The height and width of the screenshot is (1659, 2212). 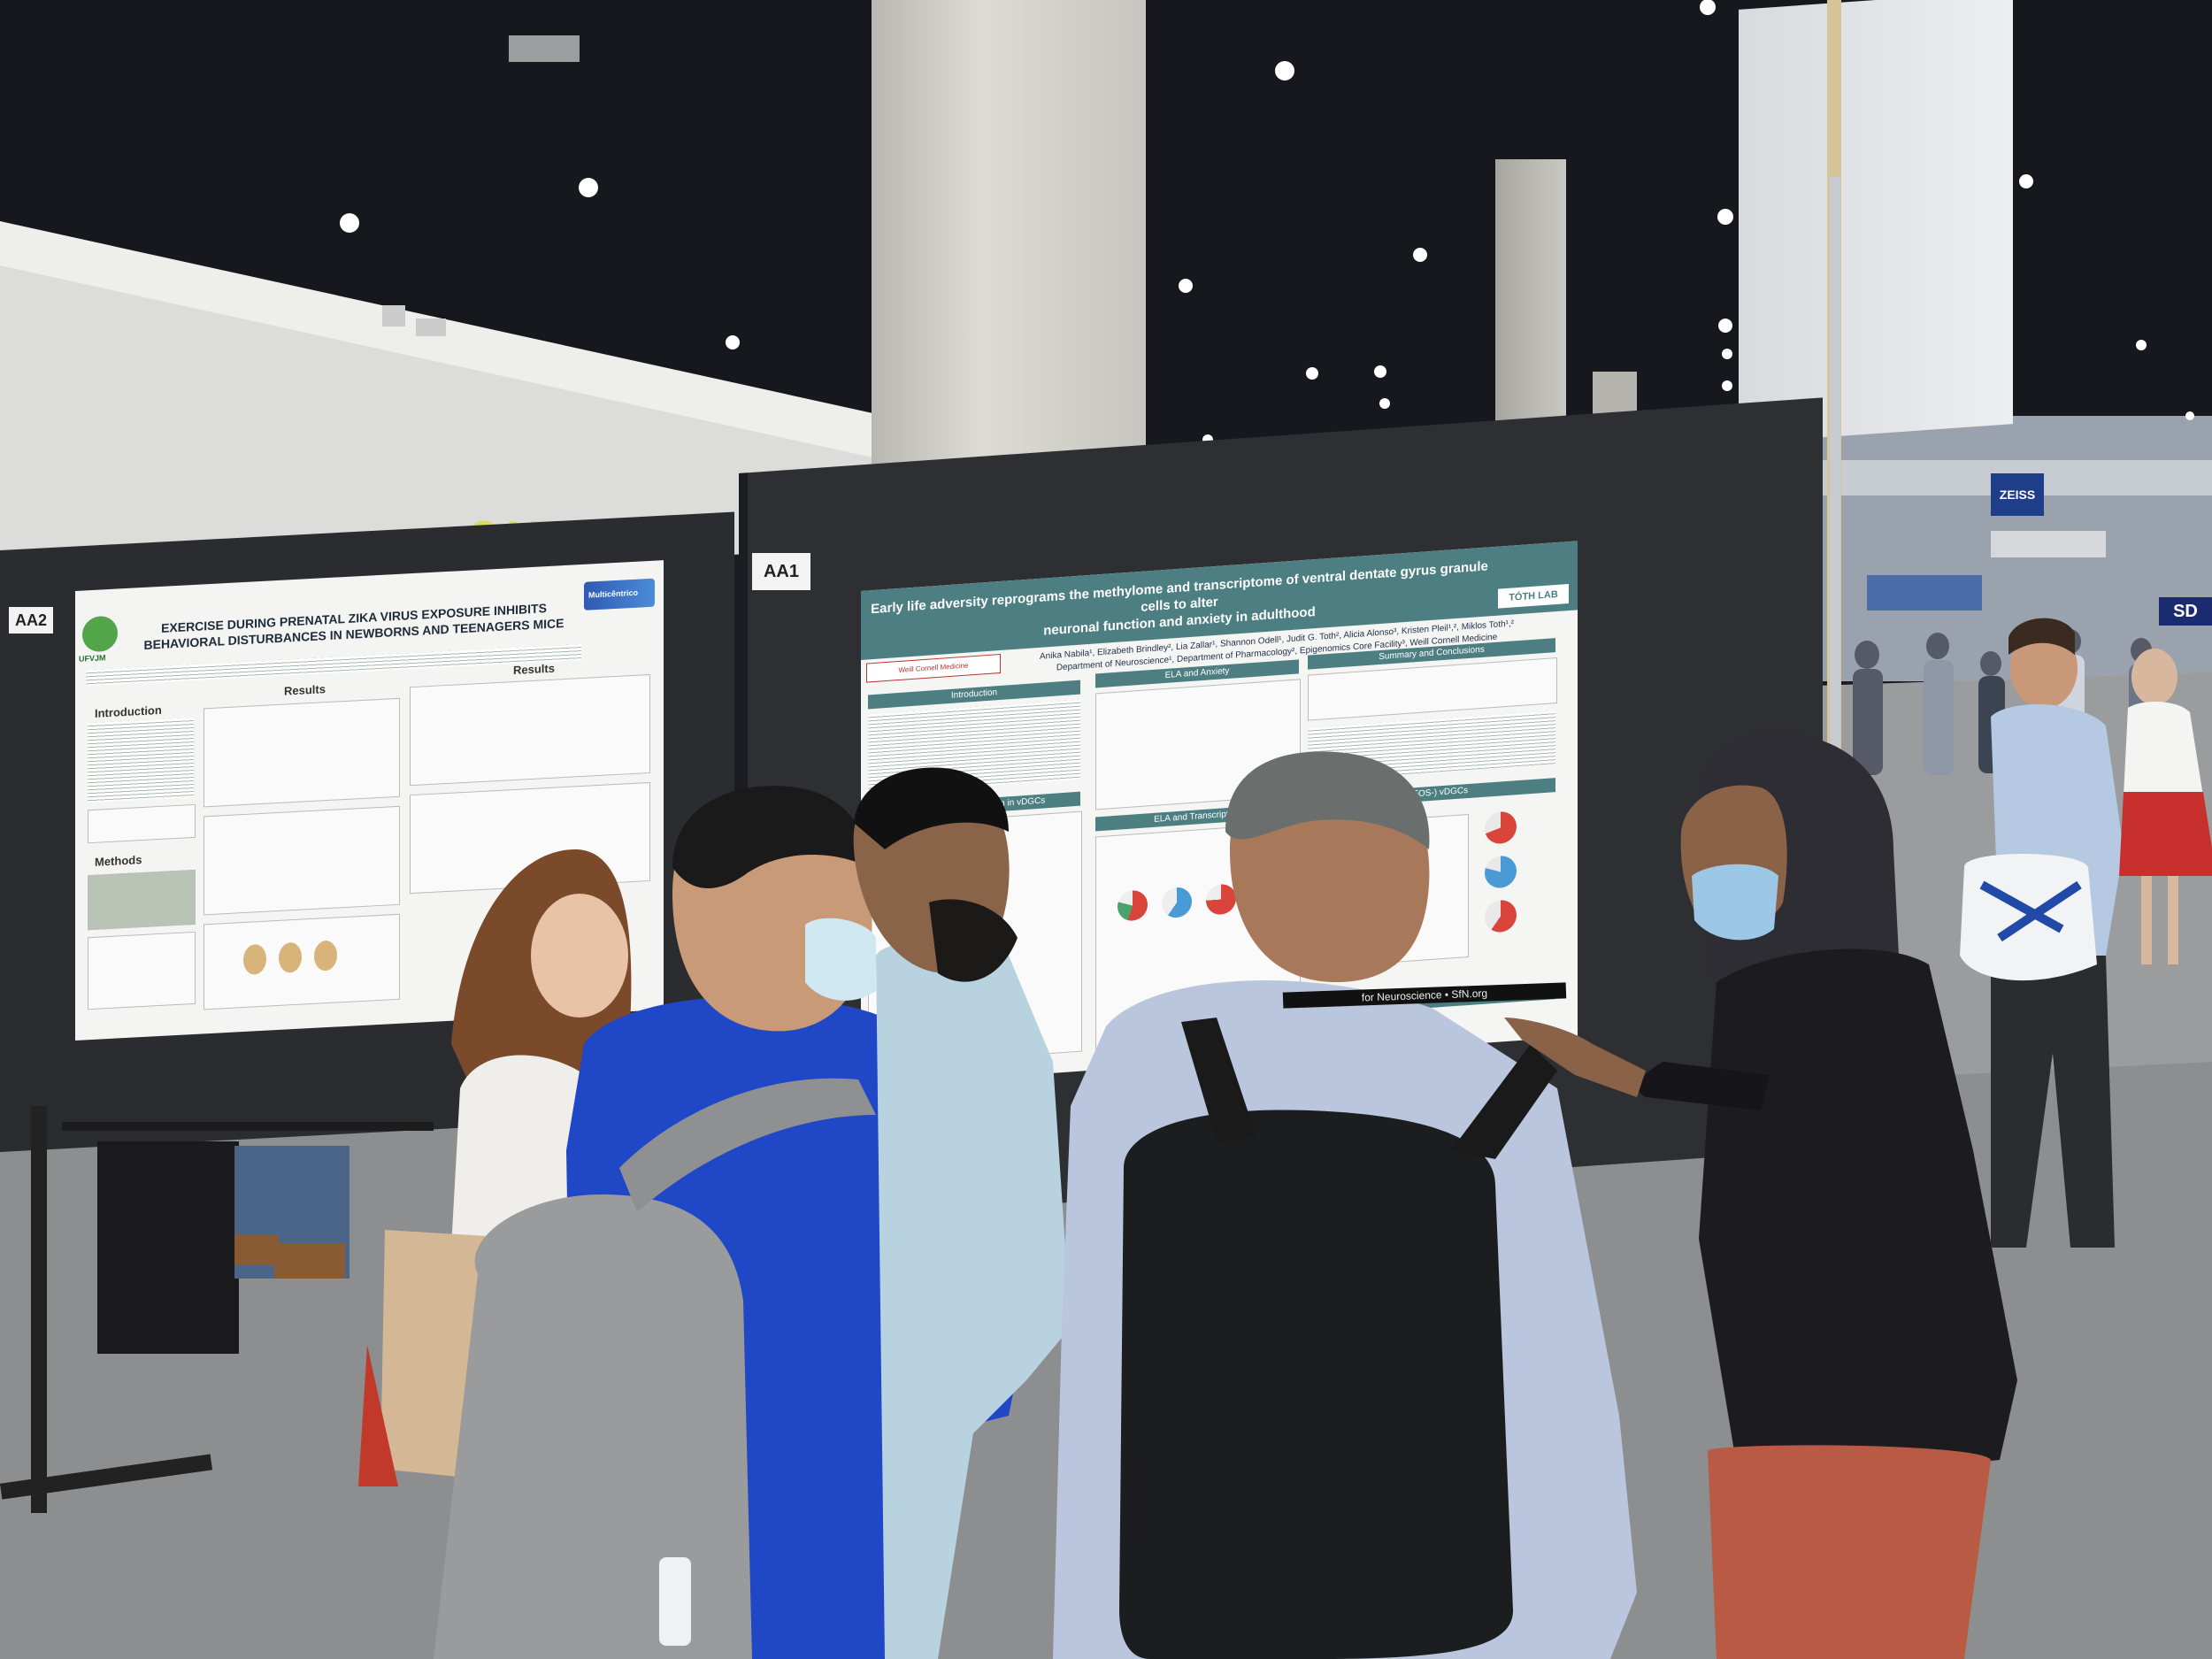 I want to click on background-person-legs, so click(x=223, y=1248).